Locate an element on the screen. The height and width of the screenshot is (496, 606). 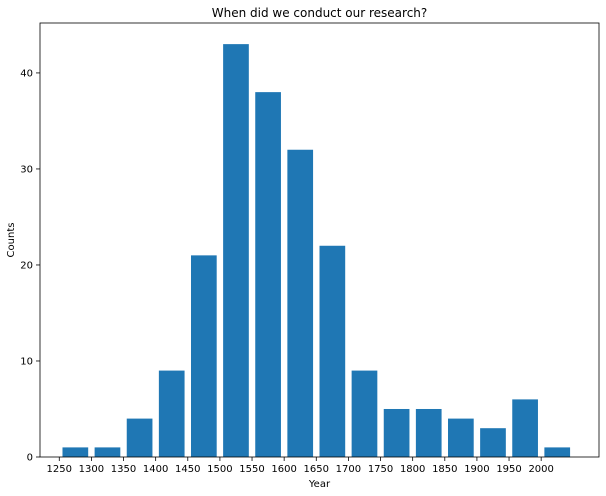
bar-1850-1900 is located at coordinates (461, 437).